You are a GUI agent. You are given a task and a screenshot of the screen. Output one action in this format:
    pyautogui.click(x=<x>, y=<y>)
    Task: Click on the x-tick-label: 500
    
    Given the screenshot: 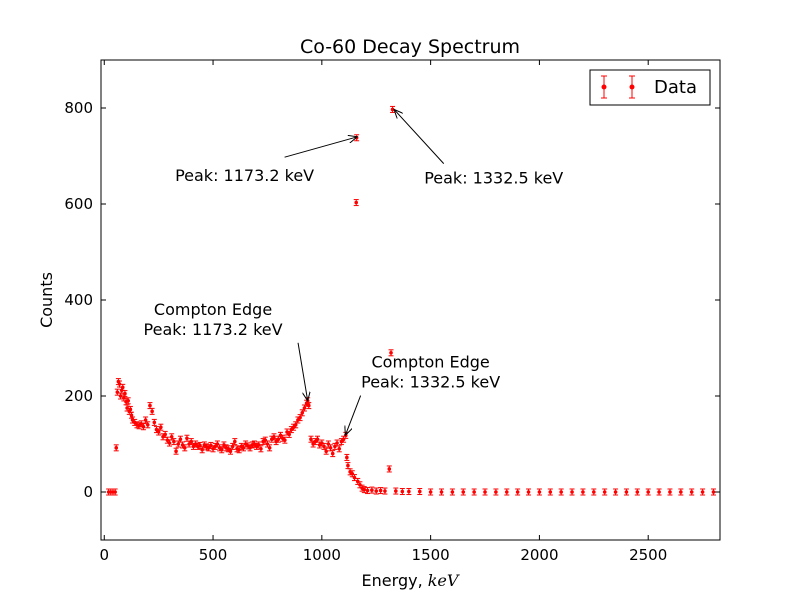 What is the action you would take?
    pyautogui.click(x=213, y=555)
    